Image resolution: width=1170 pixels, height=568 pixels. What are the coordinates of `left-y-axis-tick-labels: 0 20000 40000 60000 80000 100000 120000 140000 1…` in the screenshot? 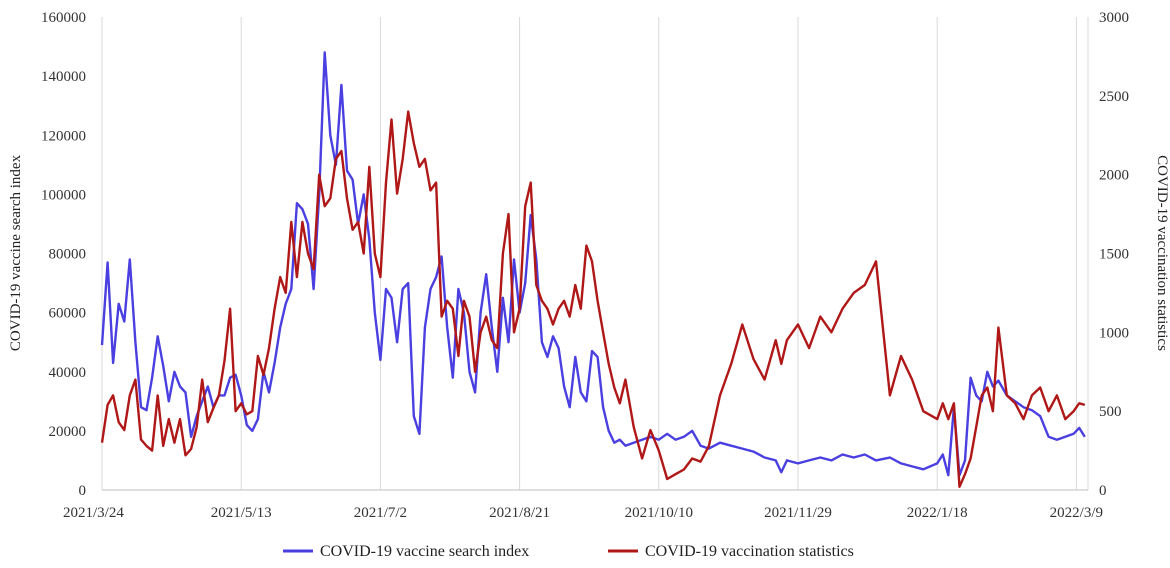 It's located at (63, 254).